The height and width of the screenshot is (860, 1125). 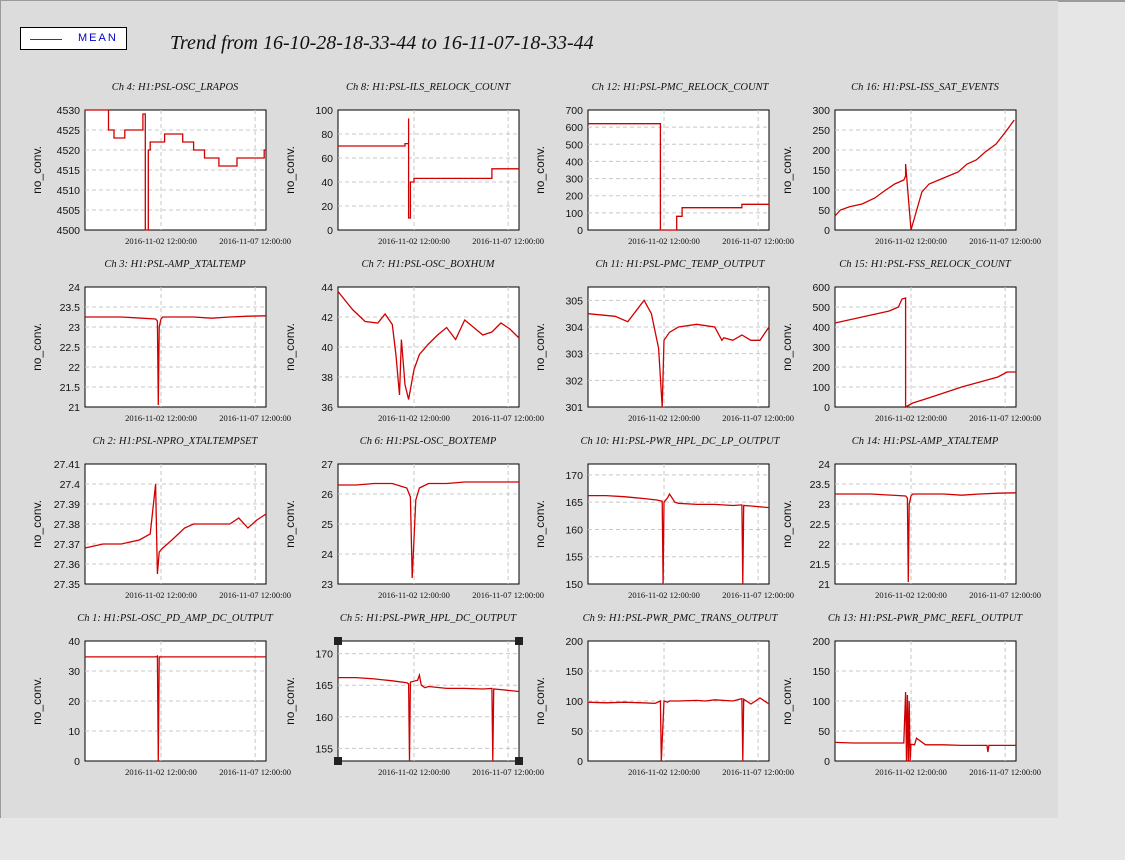 What do you see at coordinates (324, 655) in the screenshot?
I see `y-tick-label: 170` at bounding box center [324, 655].